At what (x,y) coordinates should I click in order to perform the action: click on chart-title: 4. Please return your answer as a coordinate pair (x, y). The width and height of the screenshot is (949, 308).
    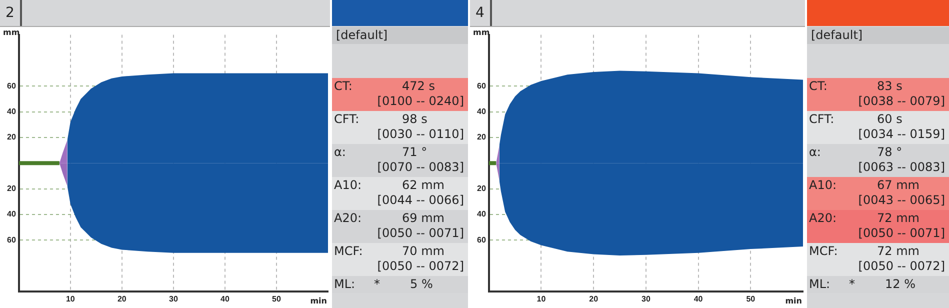
    Looking at the image, I should click on (481, 13).